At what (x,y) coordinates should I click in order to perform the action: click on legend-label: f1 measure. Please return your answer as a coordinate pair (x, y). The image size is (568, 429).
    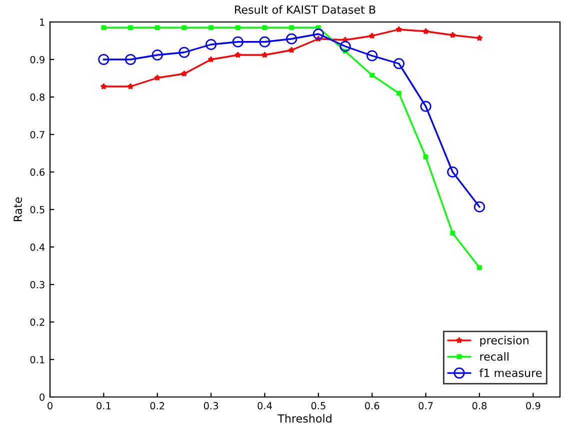
    Looking at the image, I should click on (511, 373).